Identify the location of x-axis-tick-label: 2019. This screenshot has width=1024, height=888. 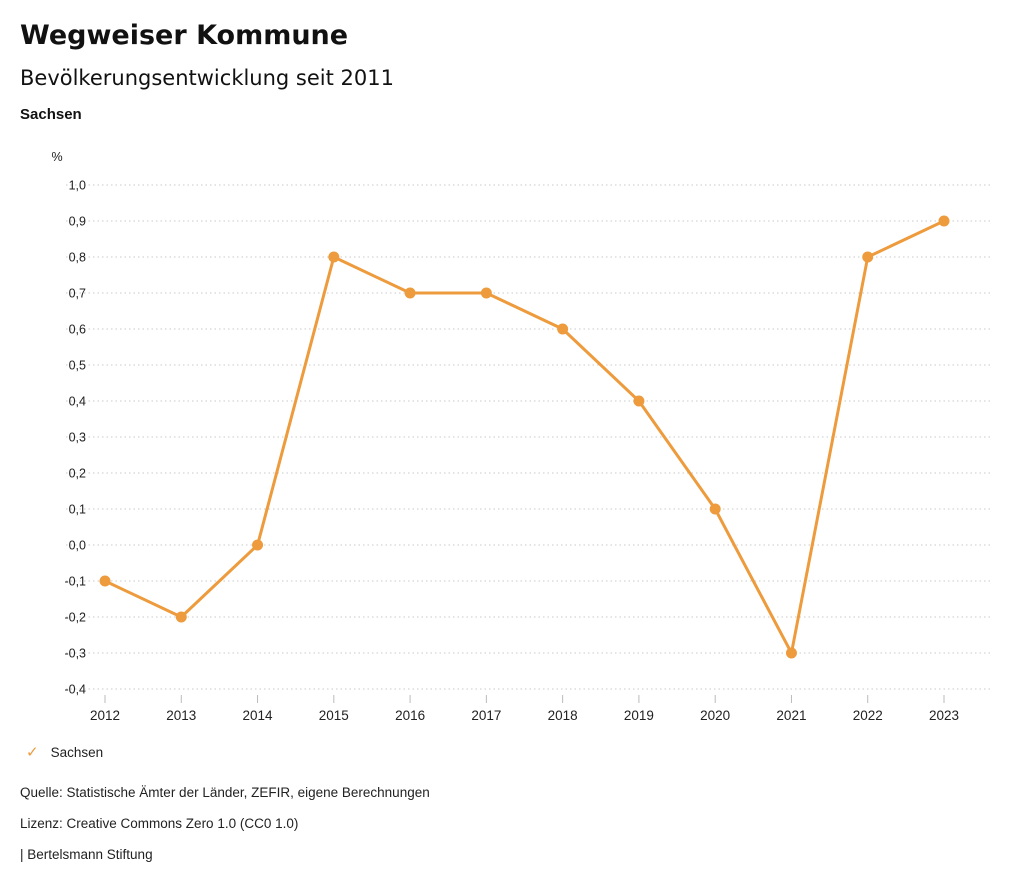
(639, 715).